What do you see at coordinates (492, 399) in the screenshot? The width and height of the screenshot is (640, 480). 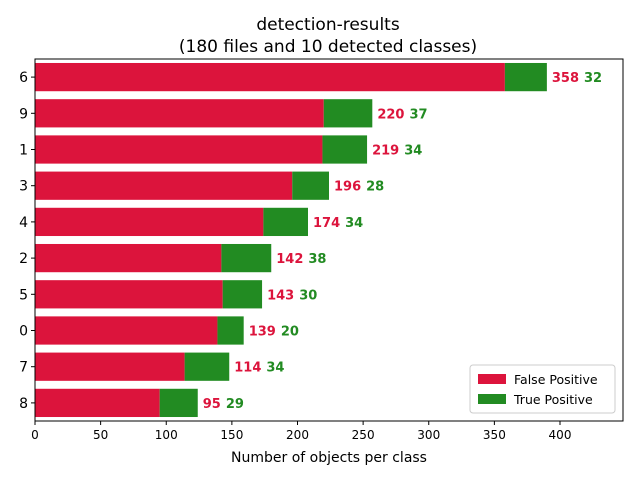 I see `legend-swatch-true-positive` at bounding box center [492, 399].